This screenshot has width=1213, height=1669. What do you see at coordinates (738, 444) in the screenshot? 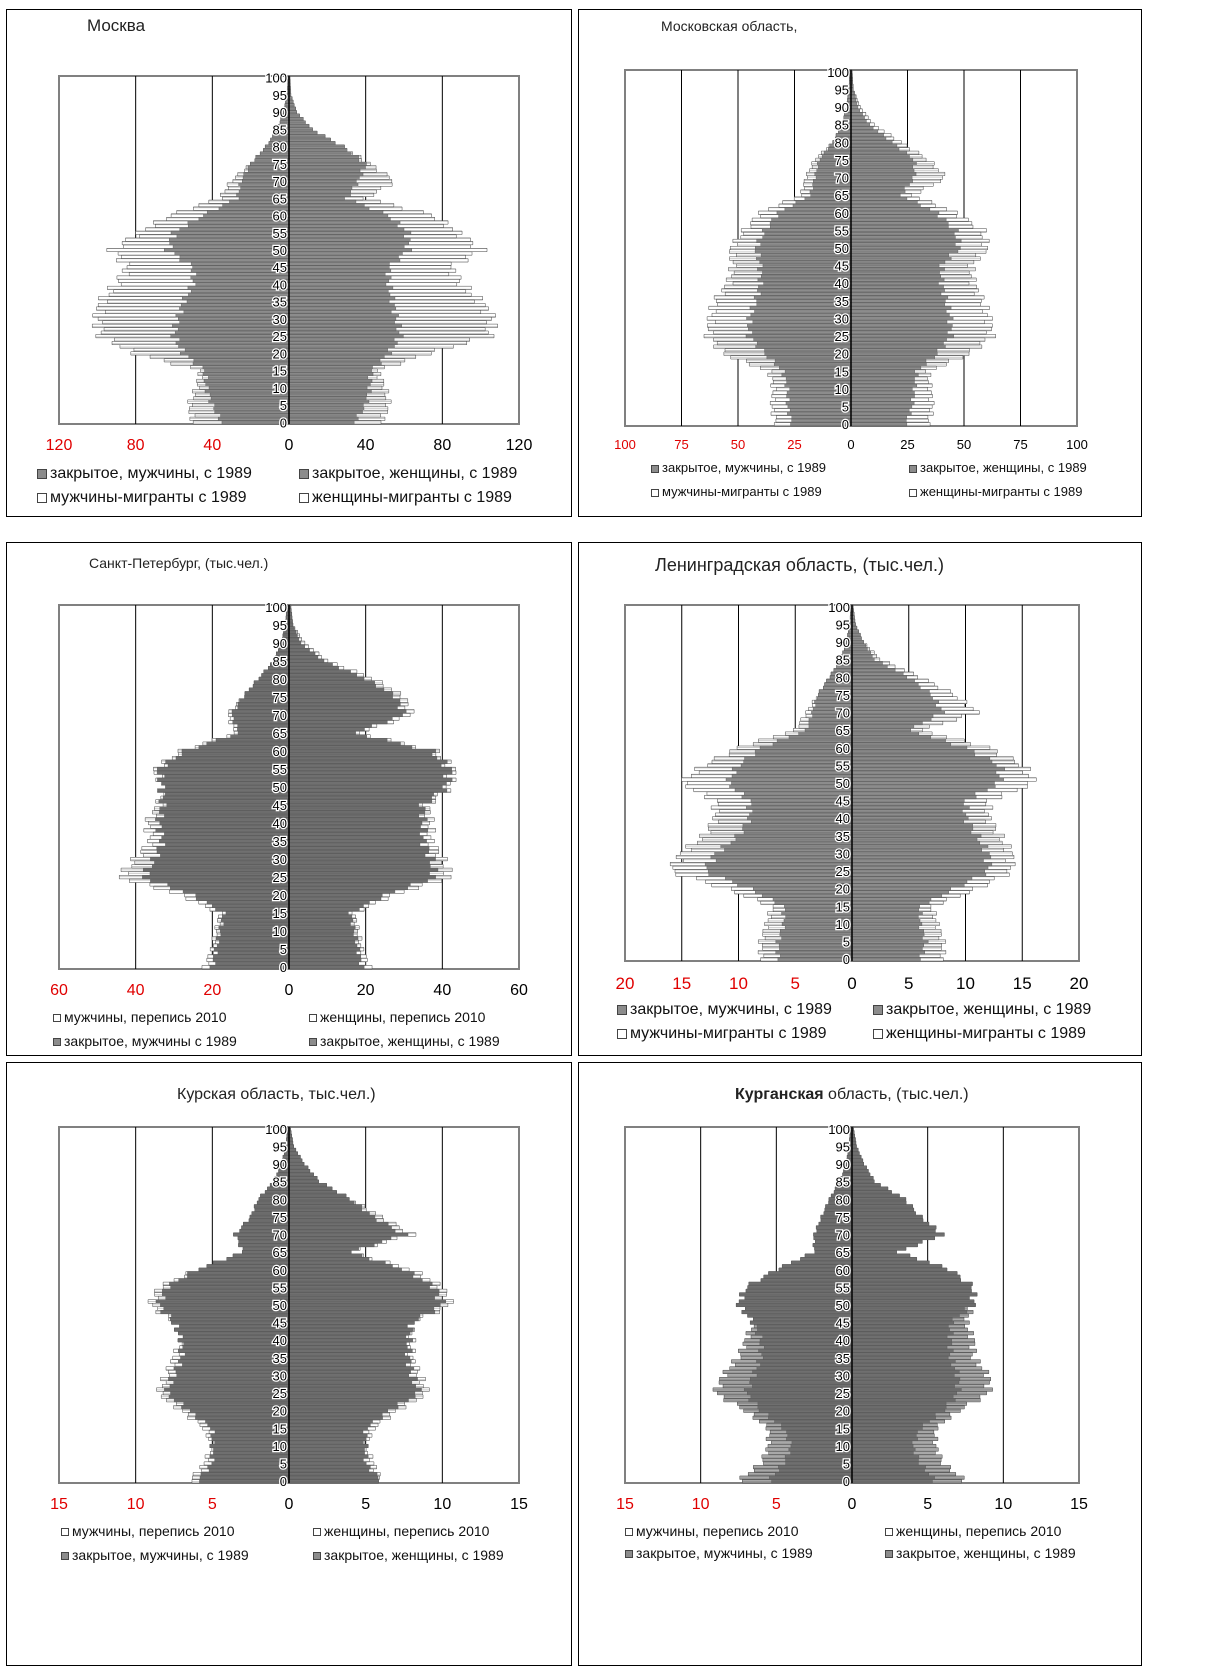
I see `x-tick-label: 50` at bounding box center [738, 444].